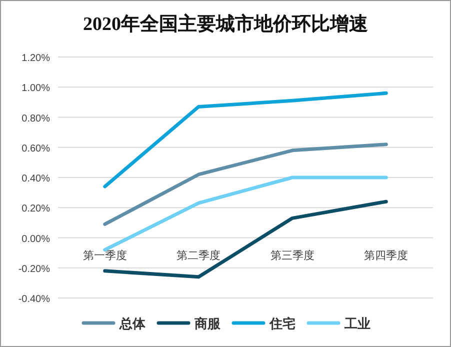 Image resolution: width=451 pixels, height=347 pixels. Describe the element at coordinates (386, 255) in the screenshot. I see `x-tick-label: 第四季度` at that location.